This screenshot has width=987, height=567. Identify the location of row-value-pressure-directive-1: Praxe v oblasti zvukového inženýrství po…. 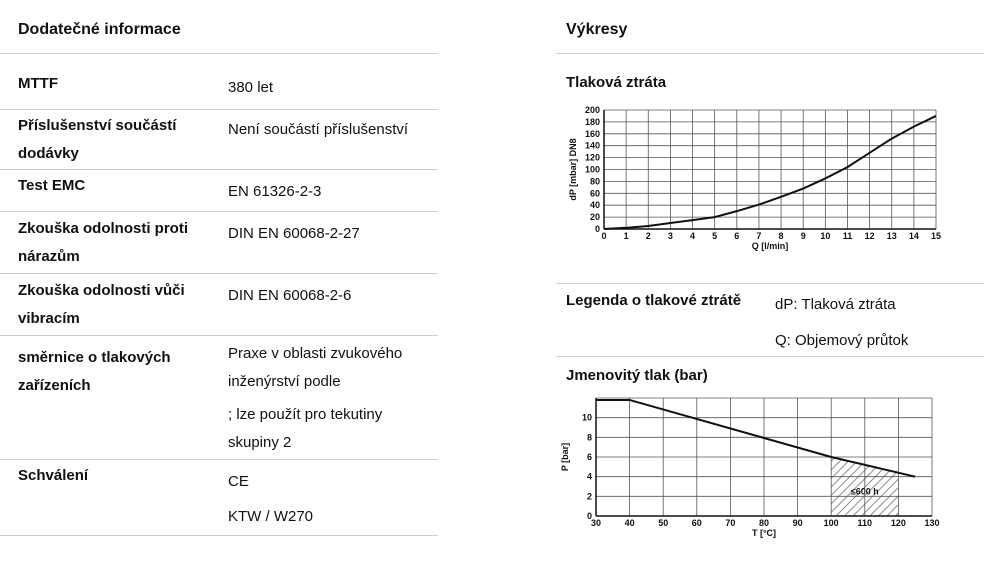
(315, 367).